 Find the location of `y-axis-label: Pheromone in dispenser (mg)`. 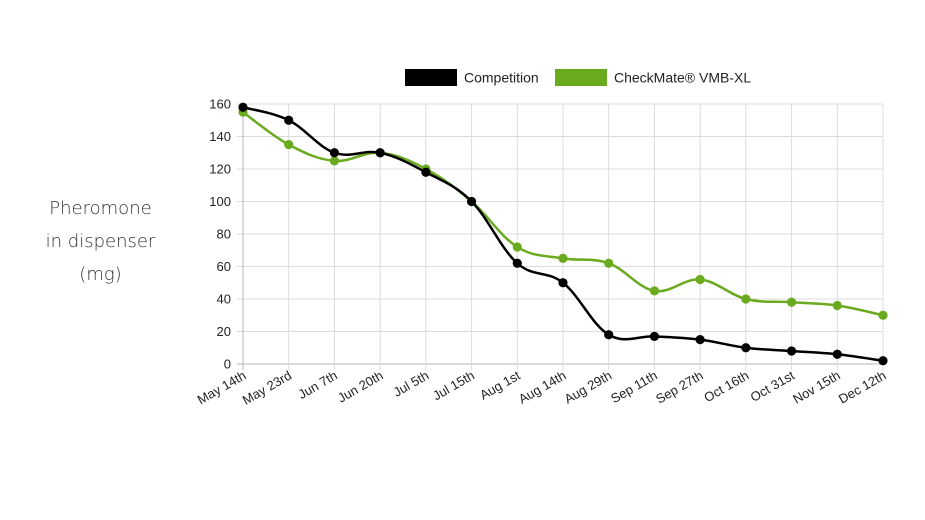

y-axis-label: Pheromone in dispenser (mg) is located at coordinates (100, 241).